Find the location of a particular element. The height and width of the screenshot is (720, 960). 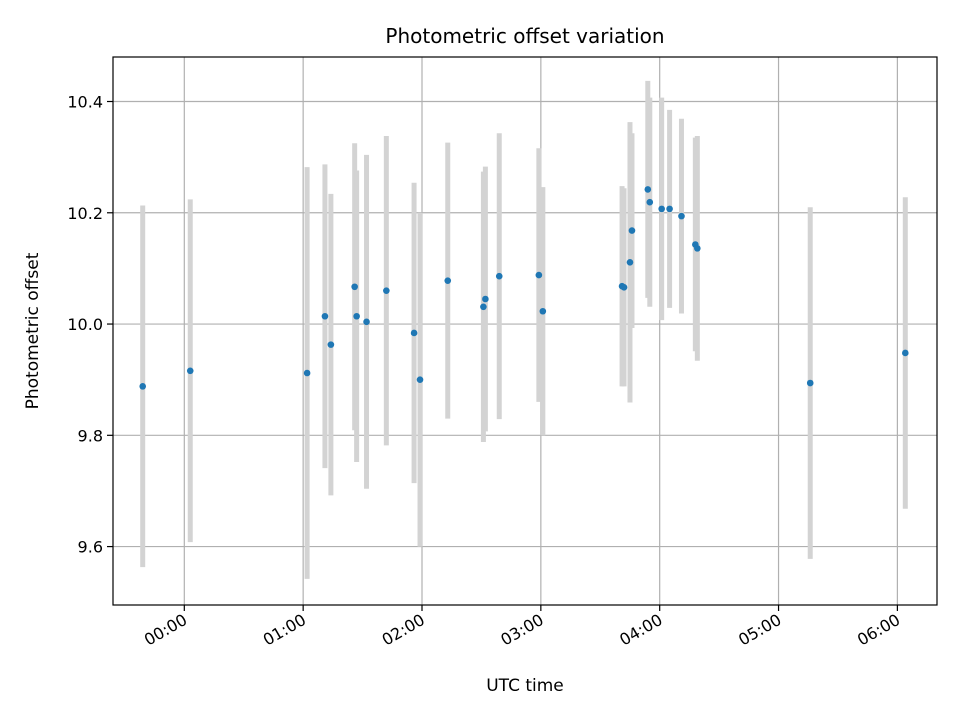

chart-title: Photometric offset variation is located at coordinates (524, 36).